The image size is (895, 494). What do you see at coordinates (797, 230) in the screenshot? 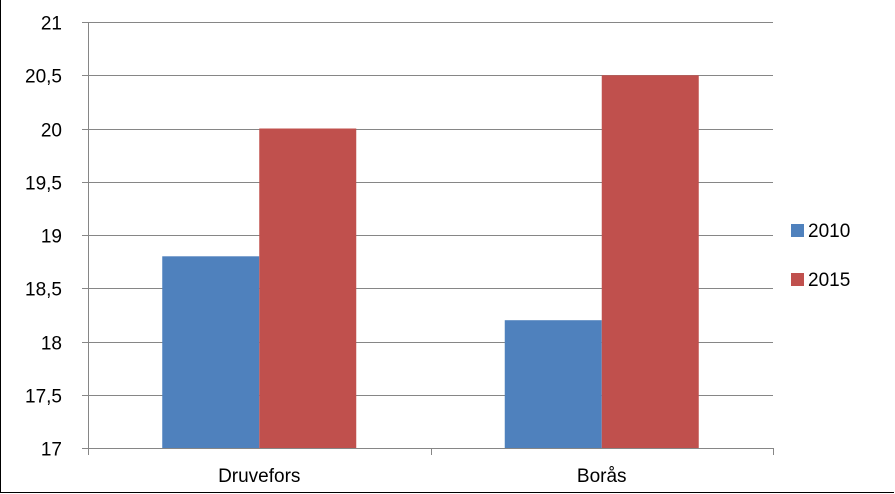
I see `legend-swatch-2010` at bounding box center [797, 230].